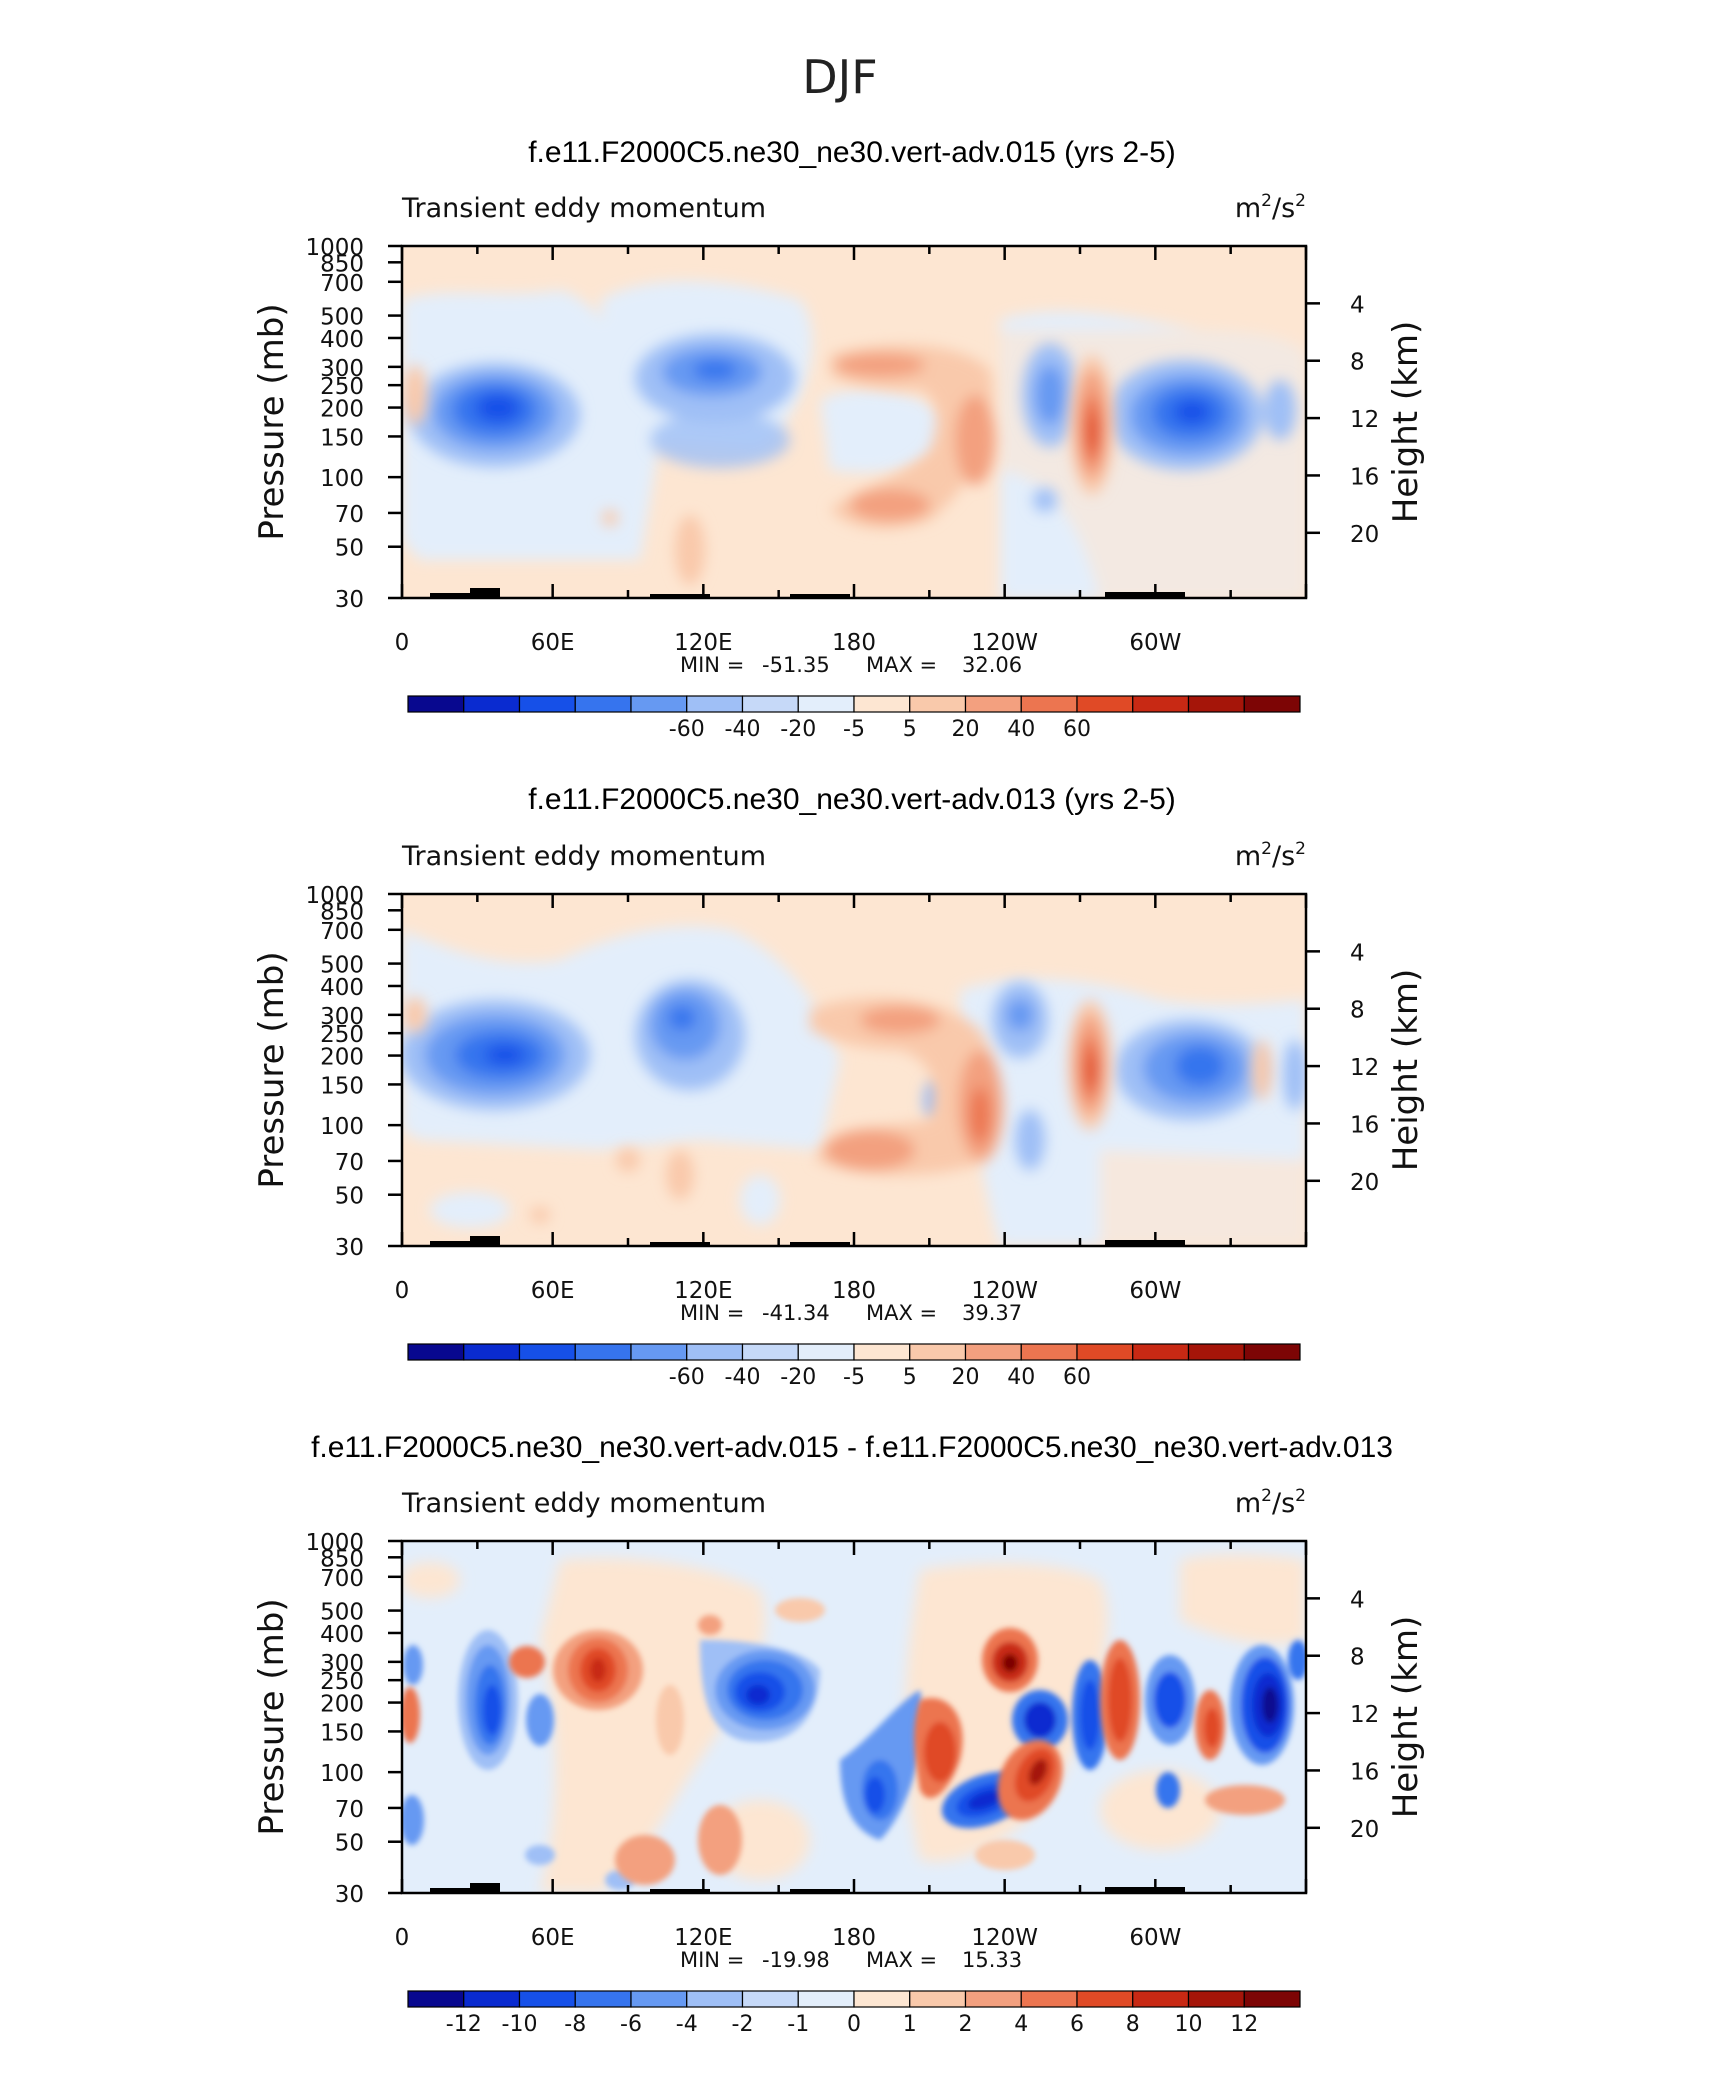 Image resolution: width=1710 pixels, height=2074 pixels. I want to click on y-right-tick-label: 20, so click(1364, 535).